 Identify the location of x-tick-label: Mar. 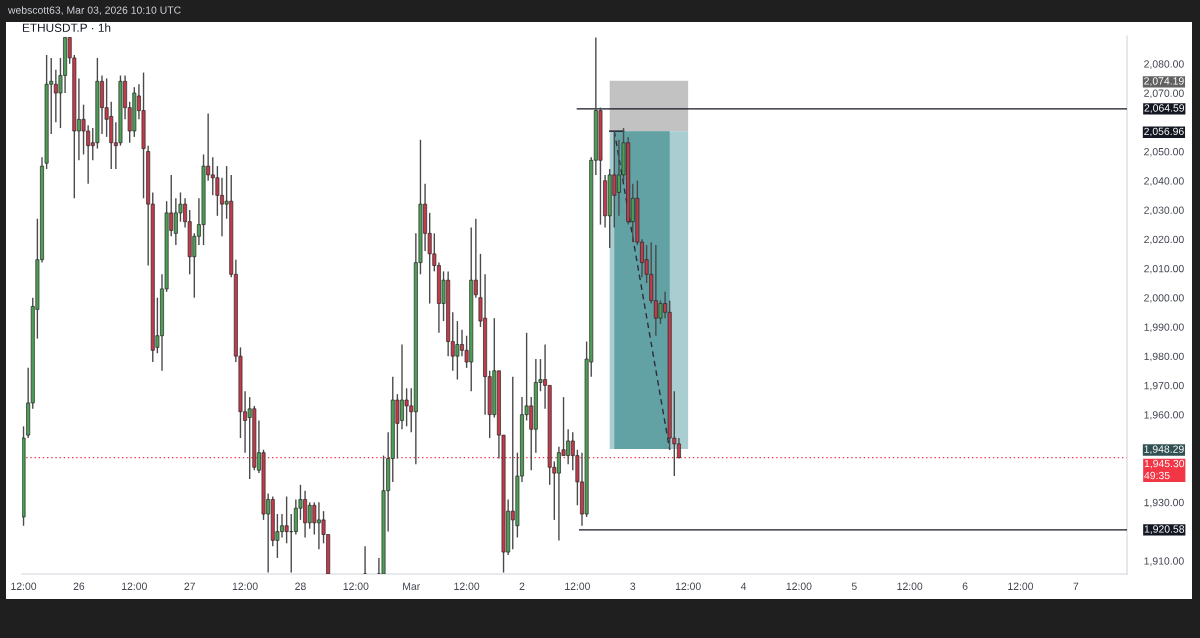
(412, 586).